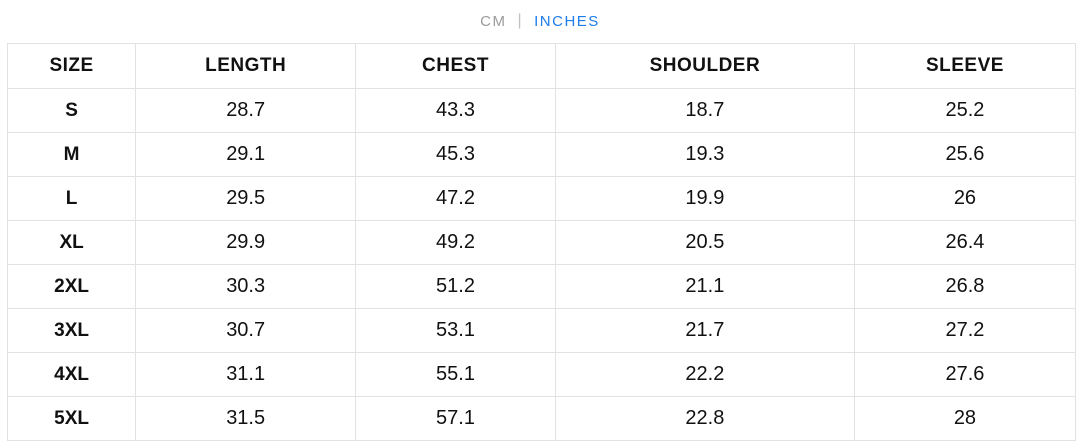  I want to click on measurement-cell: 21.7, so click(704, 330).